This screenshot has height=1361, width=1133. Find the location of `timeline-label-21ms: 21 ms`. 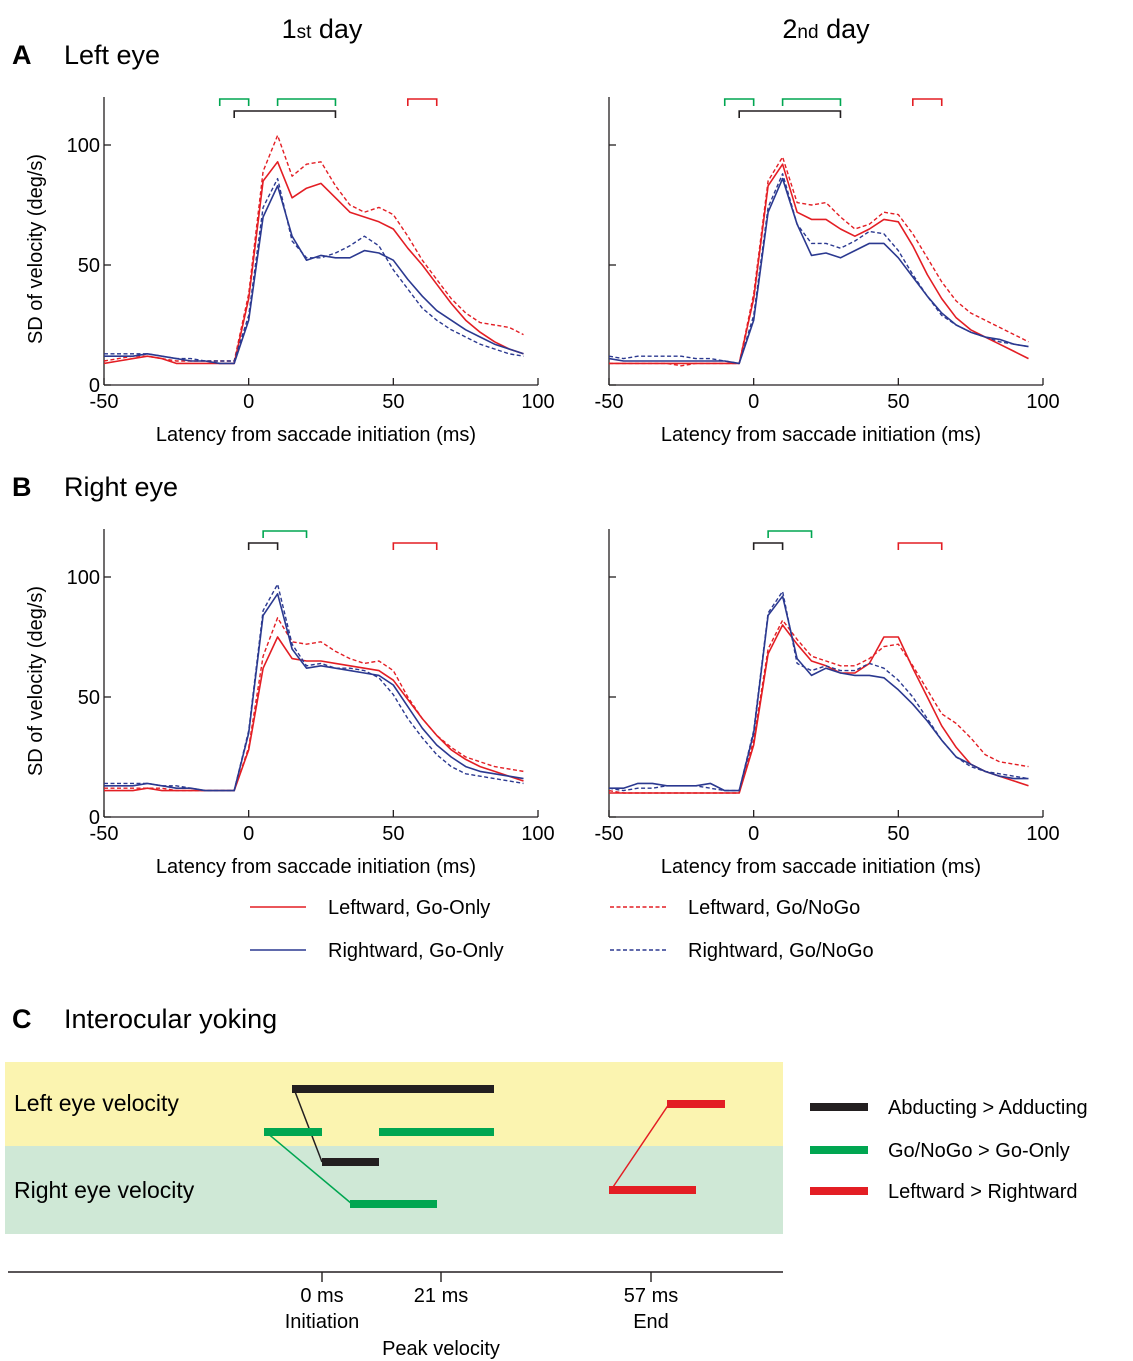

timeline-label-21ms: 21 ms is located at coordinates (441, 1296).